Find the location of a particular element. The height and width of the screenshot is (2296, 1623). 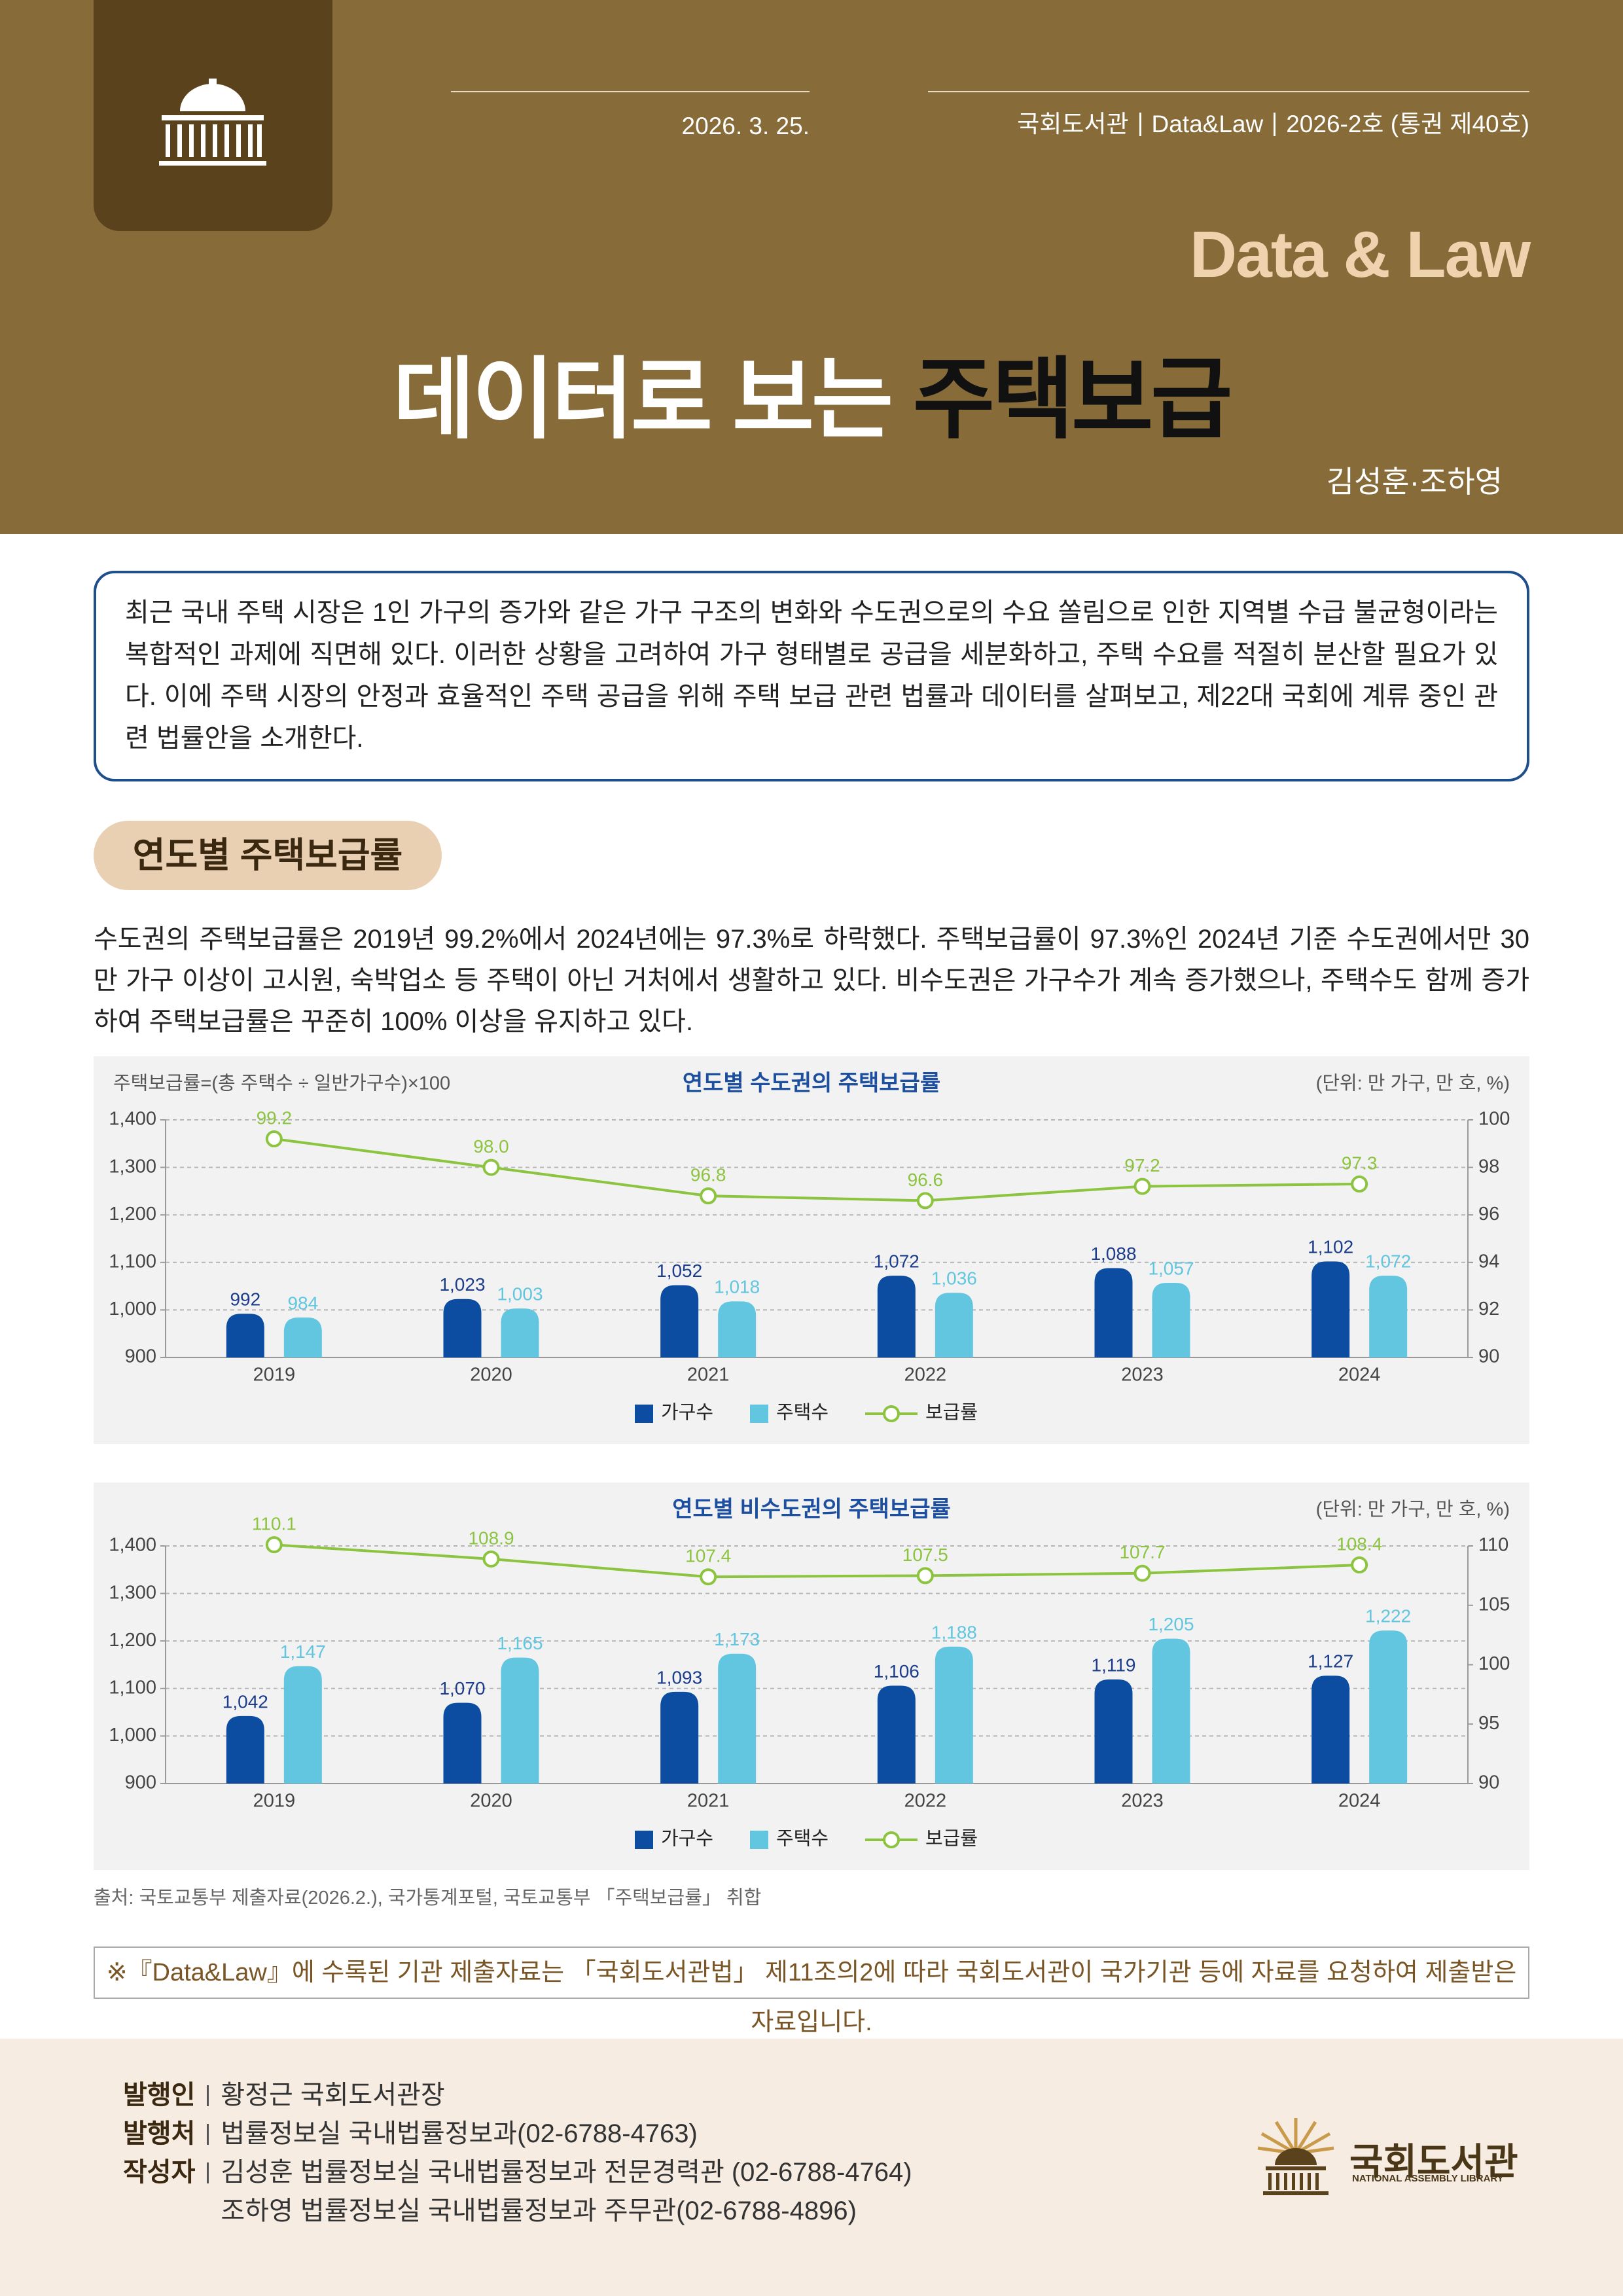

footer-values: 황정근 국회도서관장 is located at coordinates (333, 2095).